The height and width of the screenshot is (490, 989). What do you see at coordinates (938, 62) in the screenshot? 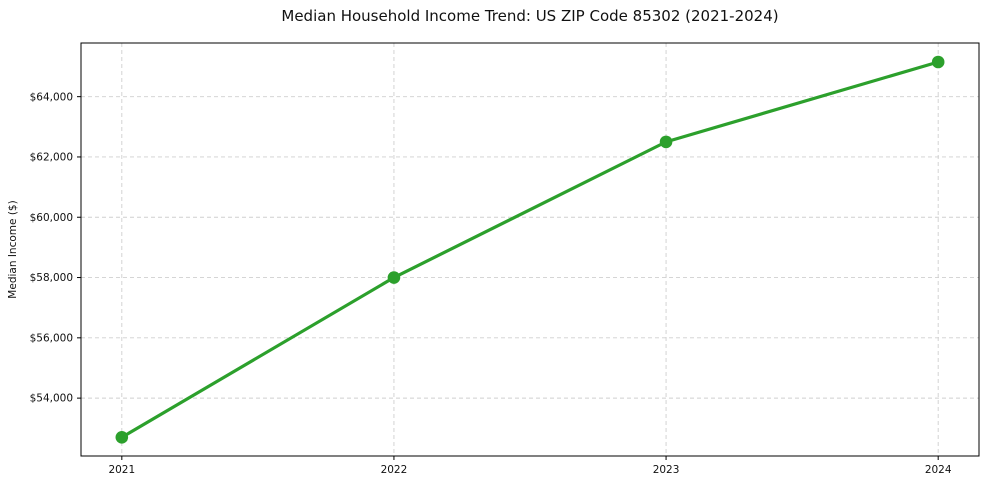
I see `data-point-2024` at bounding box center [938, 62].